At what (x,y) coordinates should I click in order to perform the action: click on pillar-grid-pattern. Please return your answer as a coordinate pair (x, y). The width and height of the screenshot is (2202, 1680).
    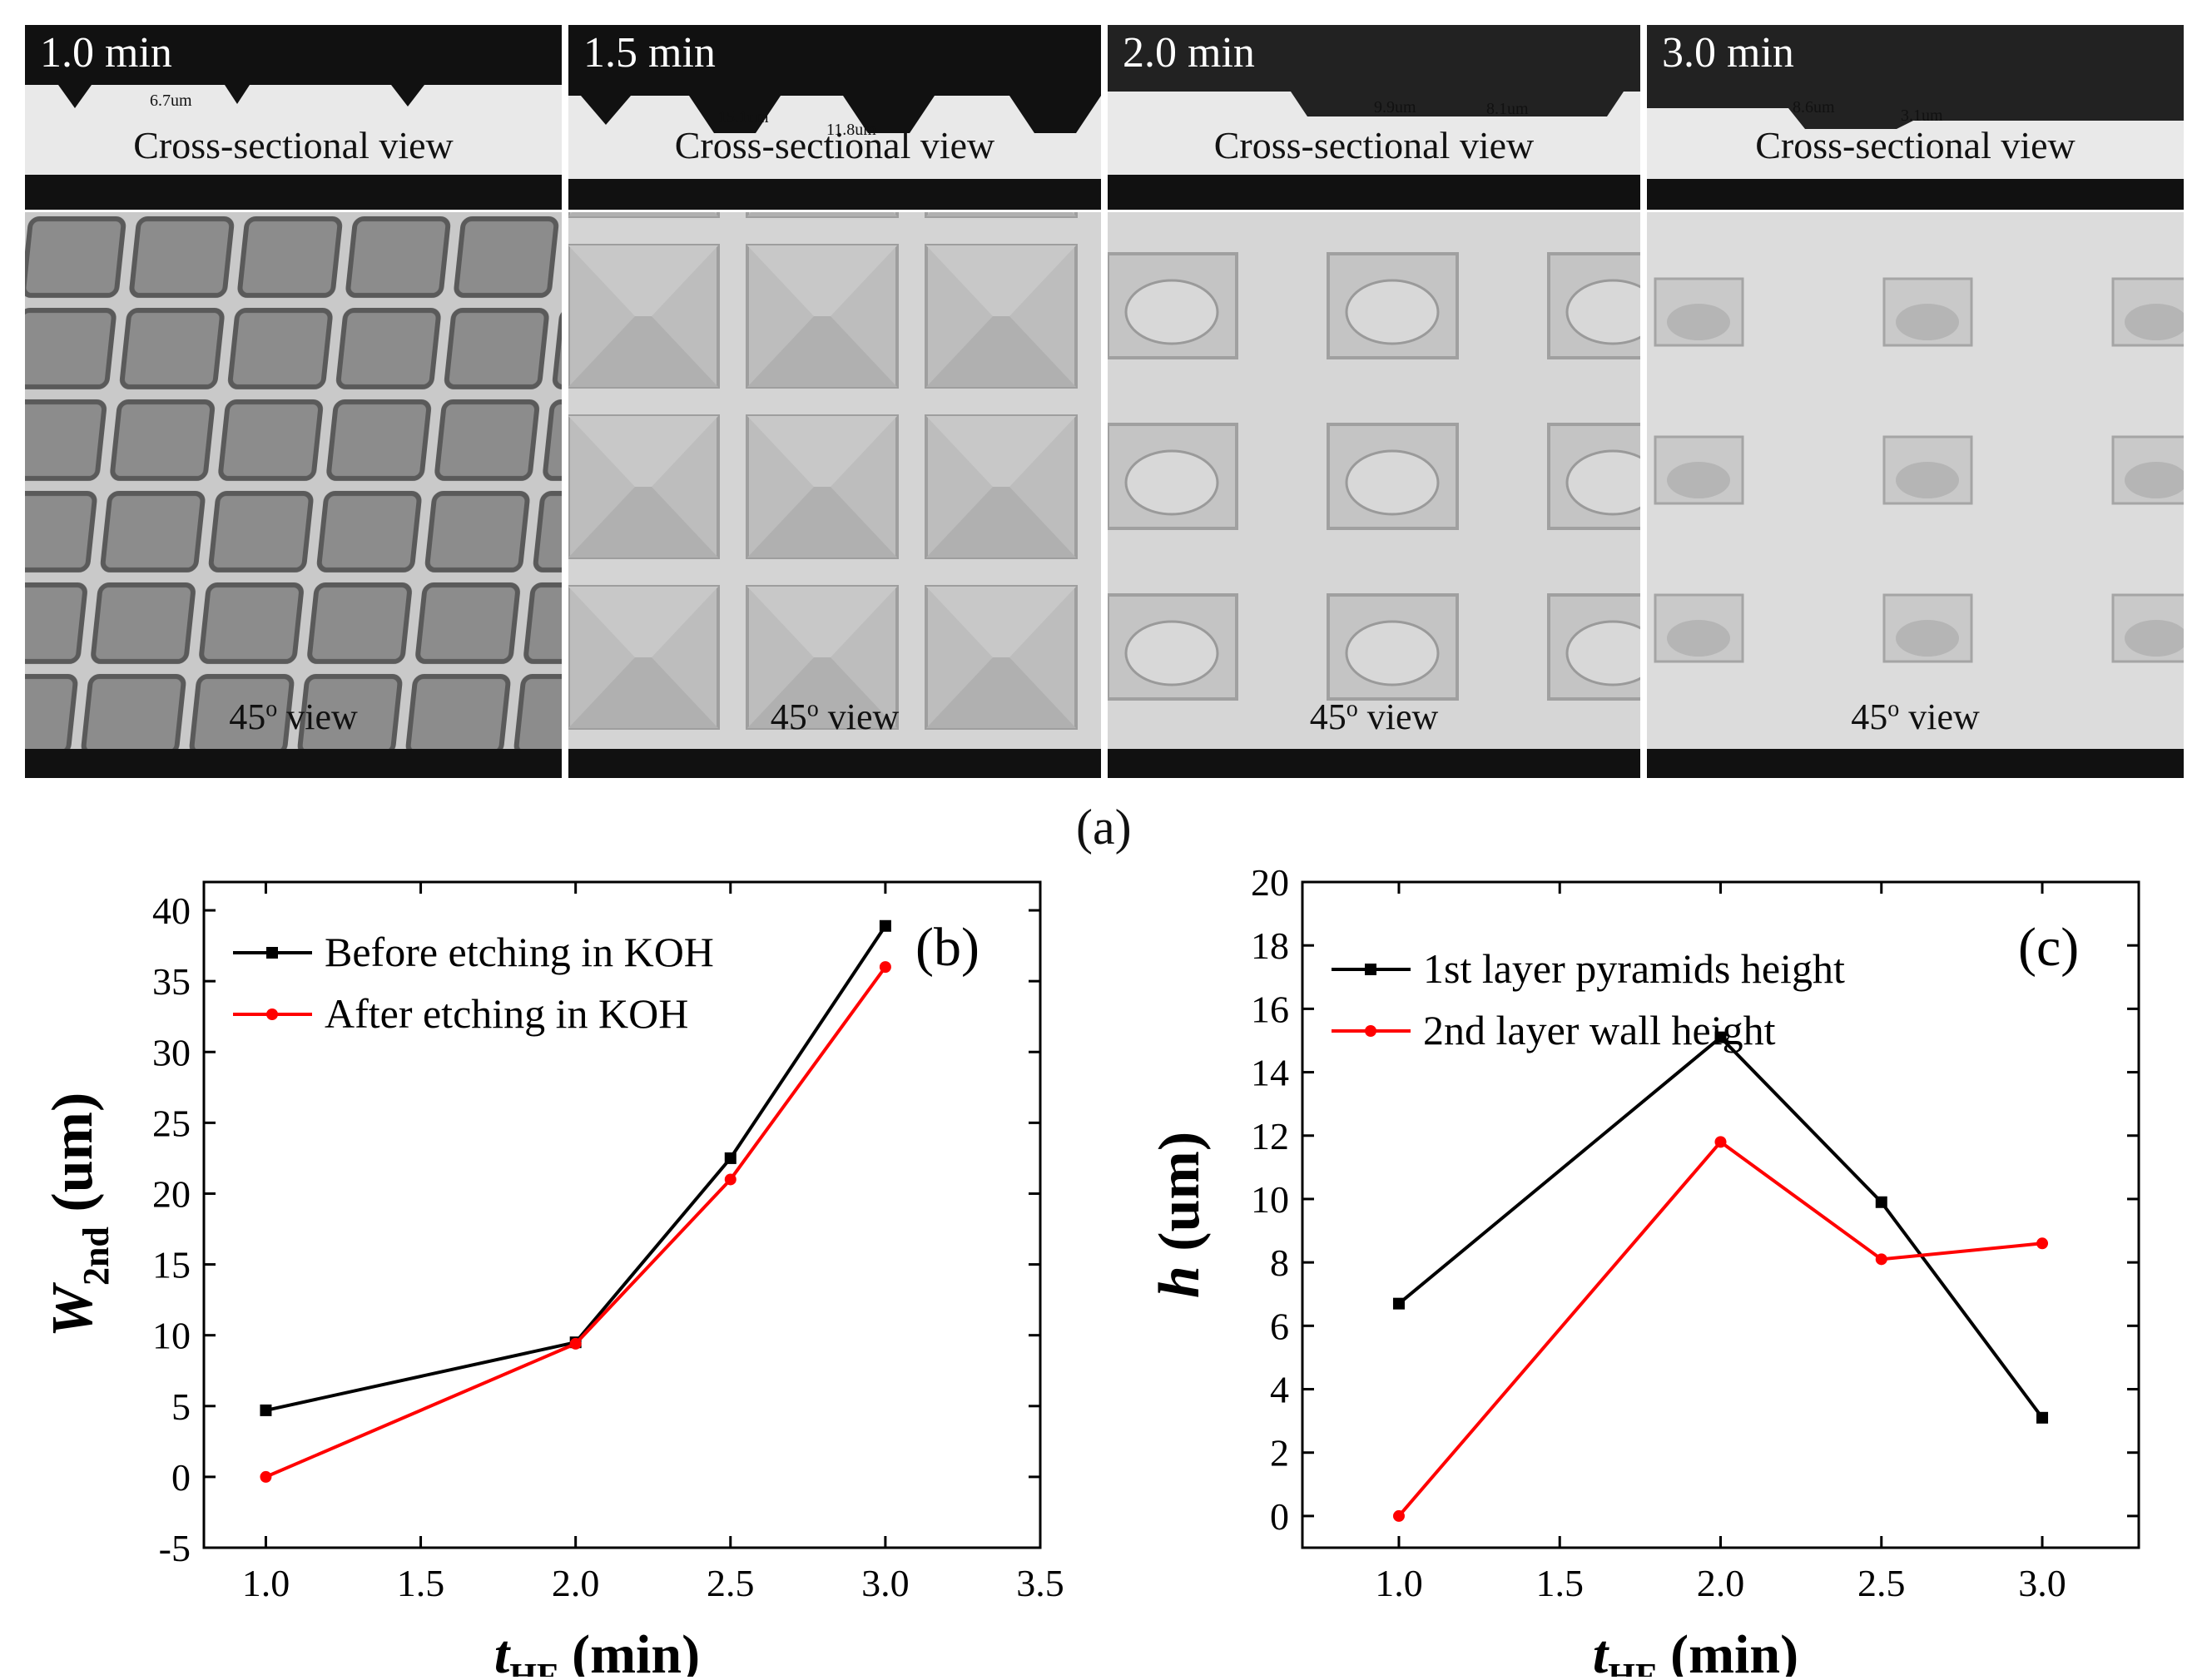
    Looking at the image, I should click on (1915, 495).